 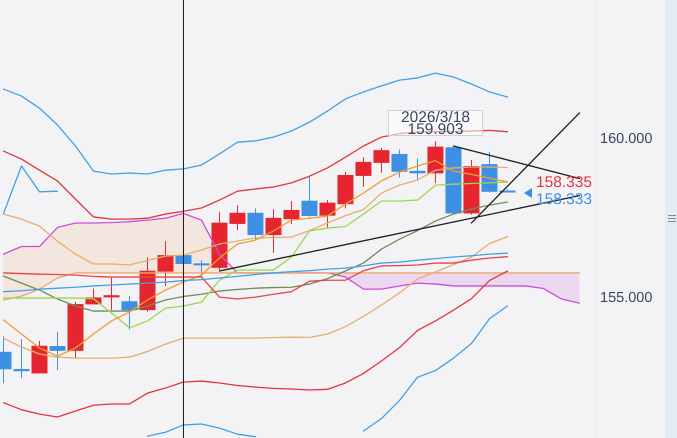 What do you see at coordinates (626, 298) in the screenshot?
I see `y-tick-label: 155.000` at bounding box center [626, 298].